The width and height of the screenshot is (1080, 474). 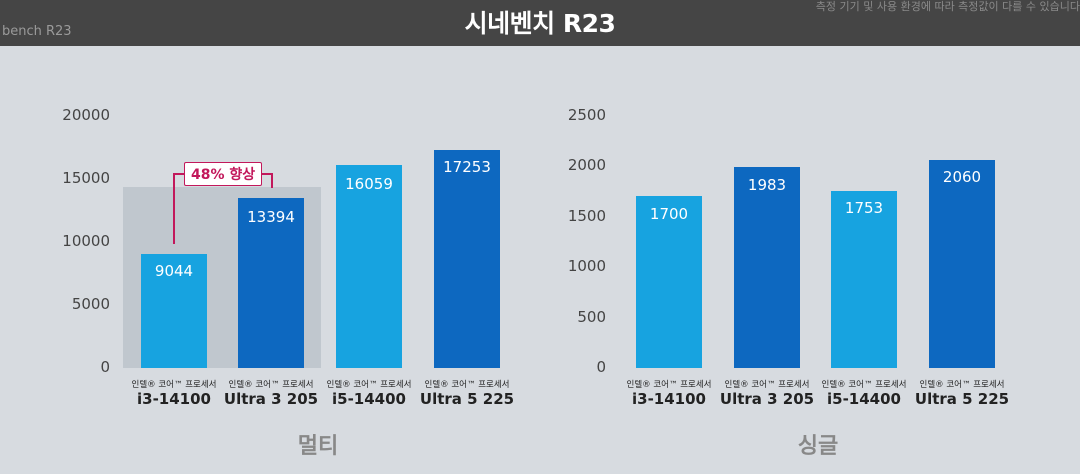 I want to click on y-tick: 2000, so click(x=586, y=165).